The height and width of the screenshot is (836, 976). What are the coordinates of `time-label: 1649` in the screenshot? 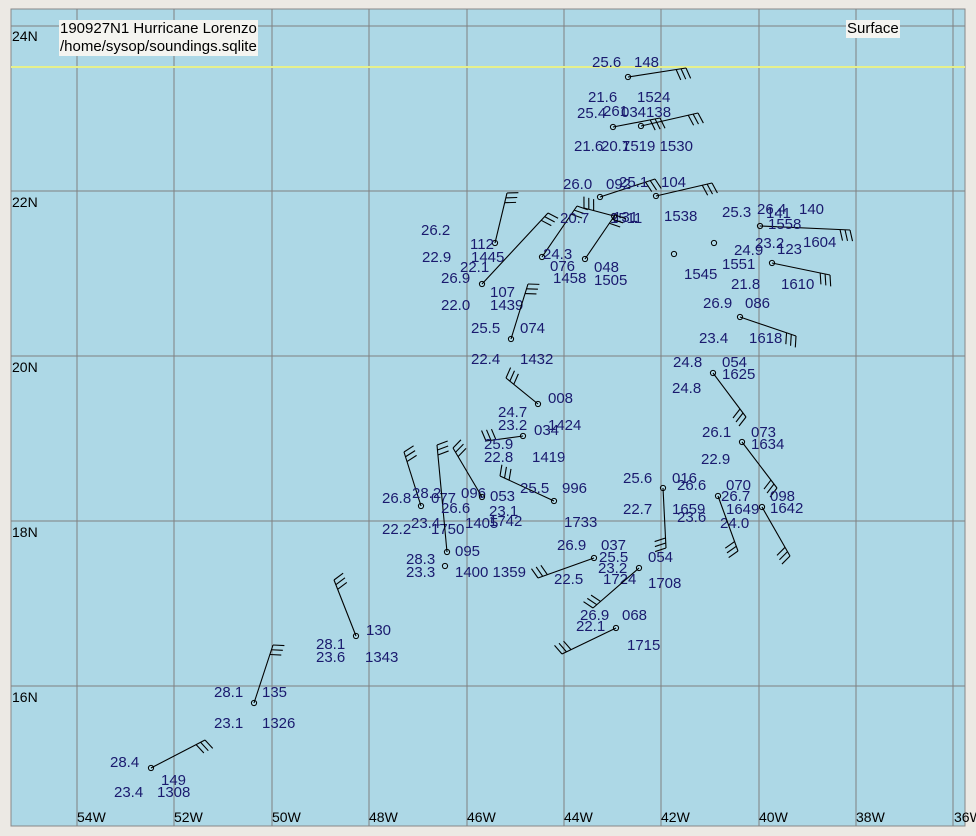 It's located at (742, 509).